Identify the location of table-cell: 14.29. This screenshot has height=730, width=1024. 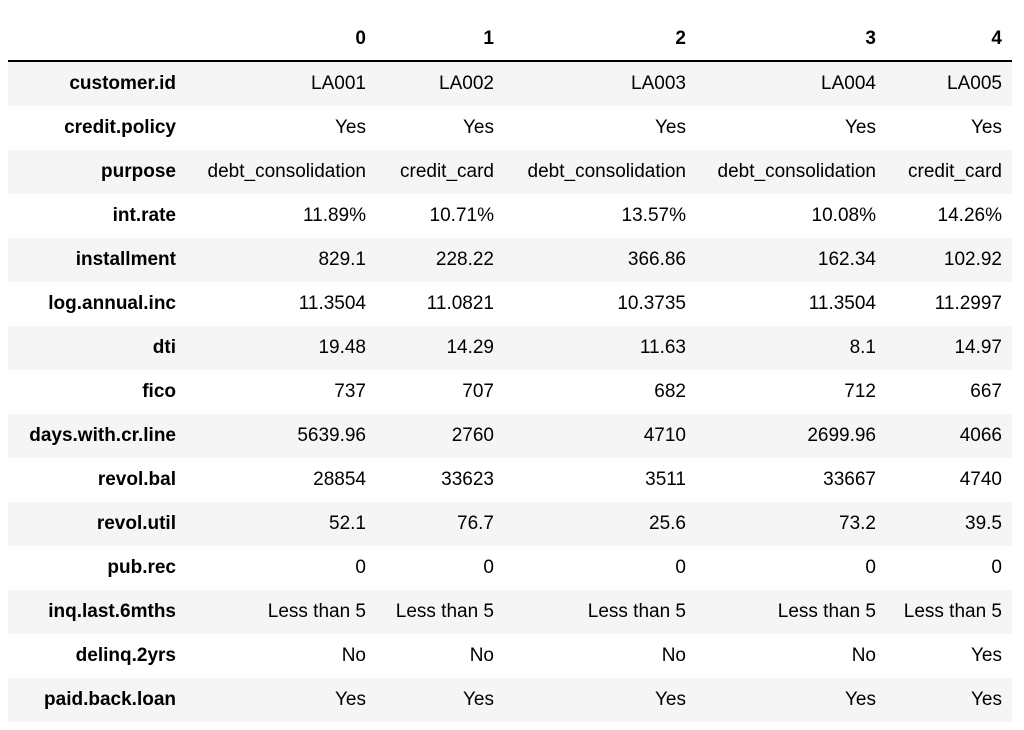
(470, 347).